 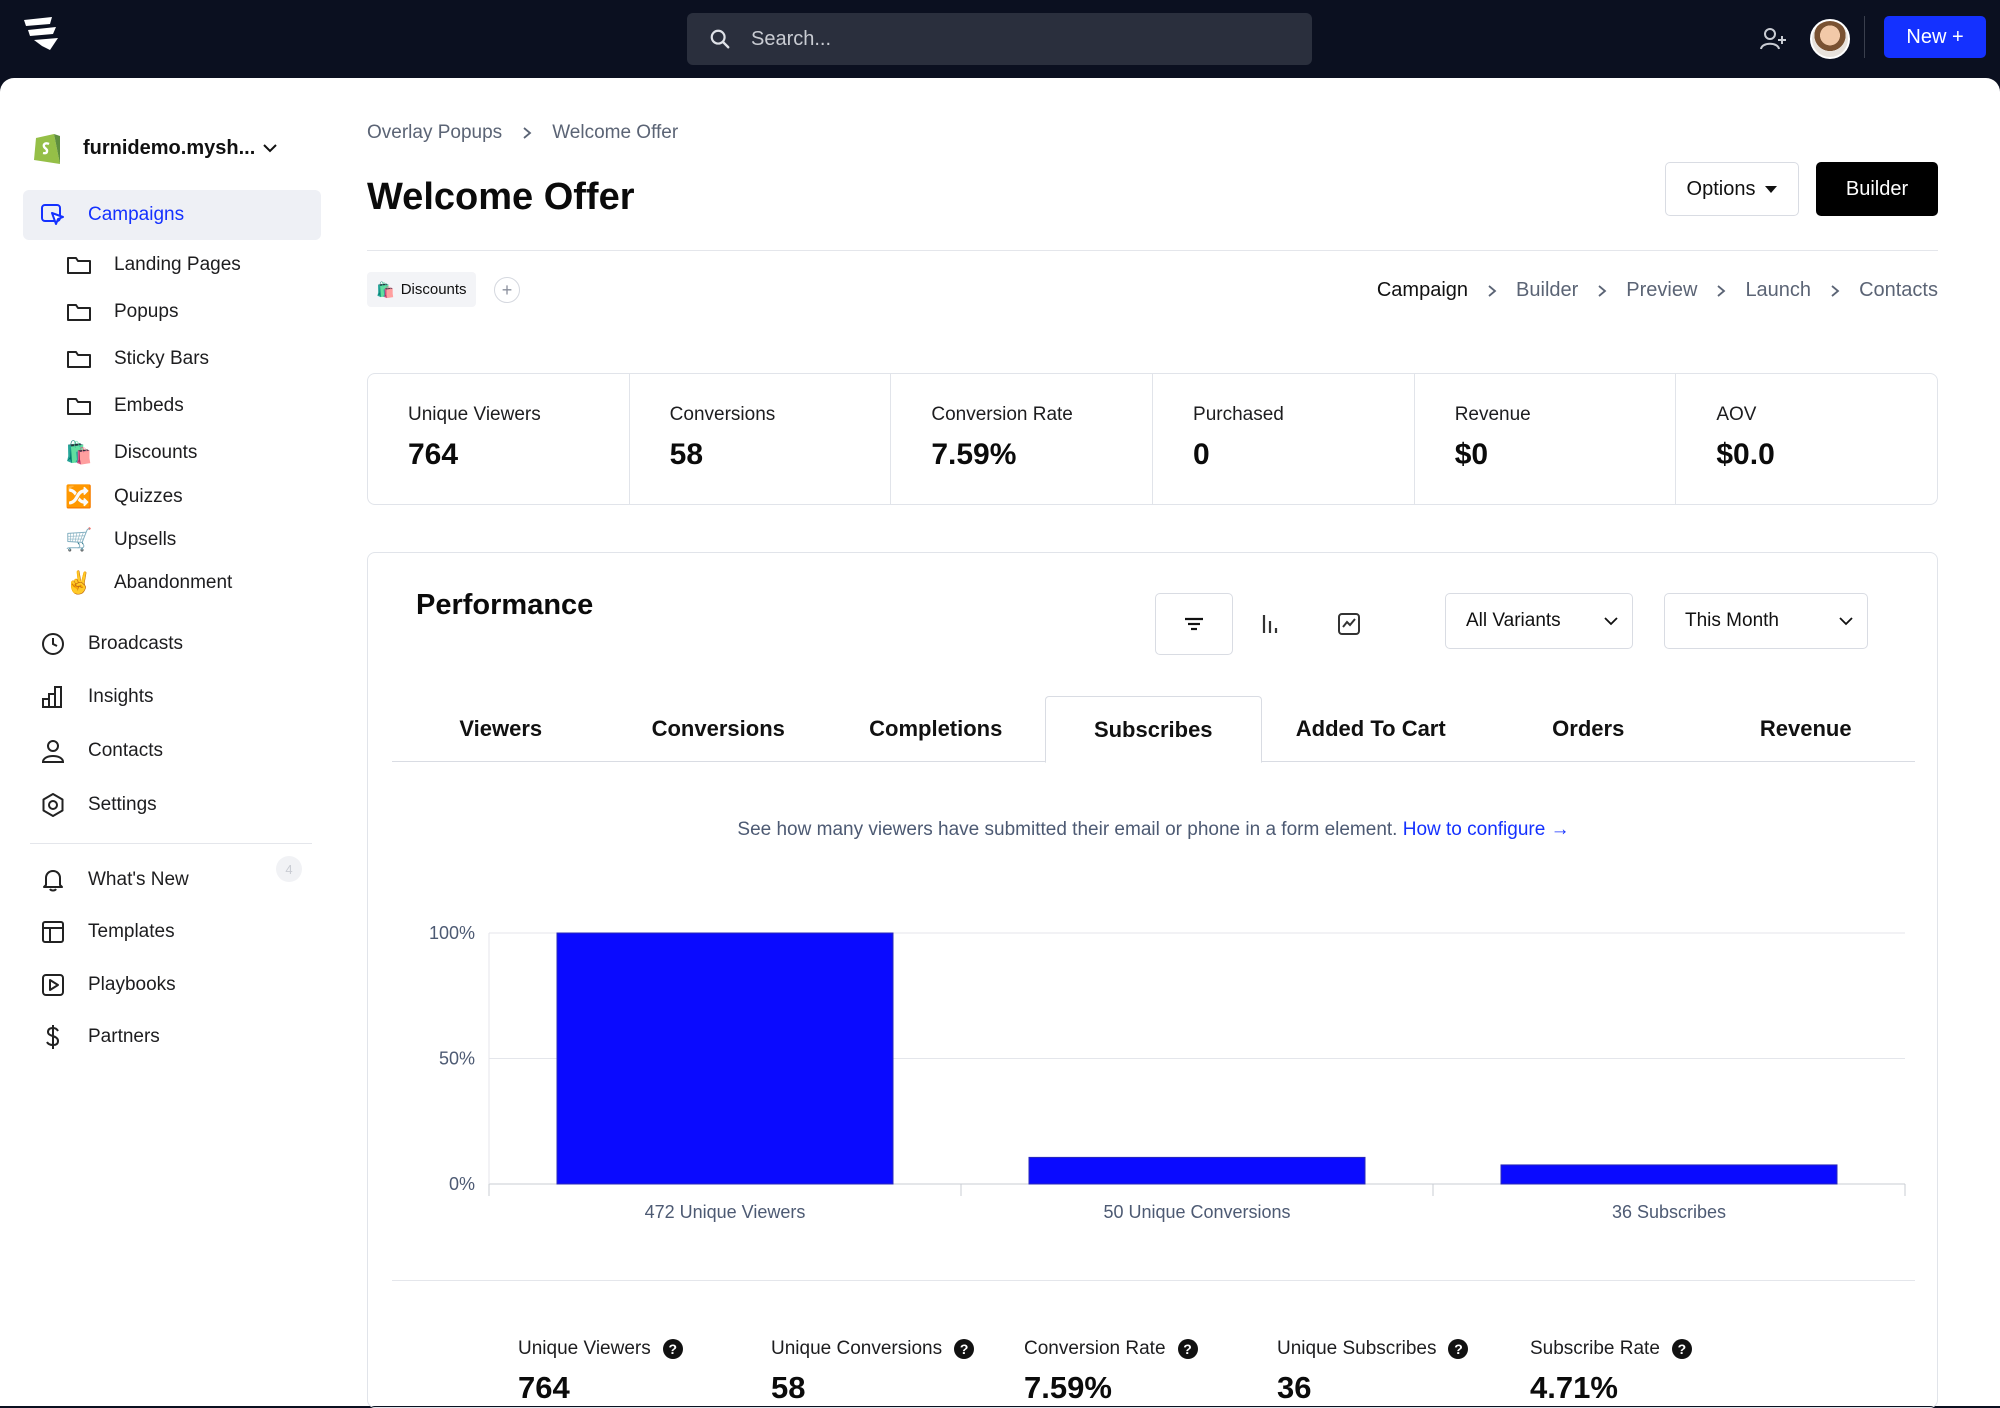 What do you see at coordinates (101, 751) in the screenshot?
I see `sidebar-item-contacts: Contacts` at bounding box center [101, 751].